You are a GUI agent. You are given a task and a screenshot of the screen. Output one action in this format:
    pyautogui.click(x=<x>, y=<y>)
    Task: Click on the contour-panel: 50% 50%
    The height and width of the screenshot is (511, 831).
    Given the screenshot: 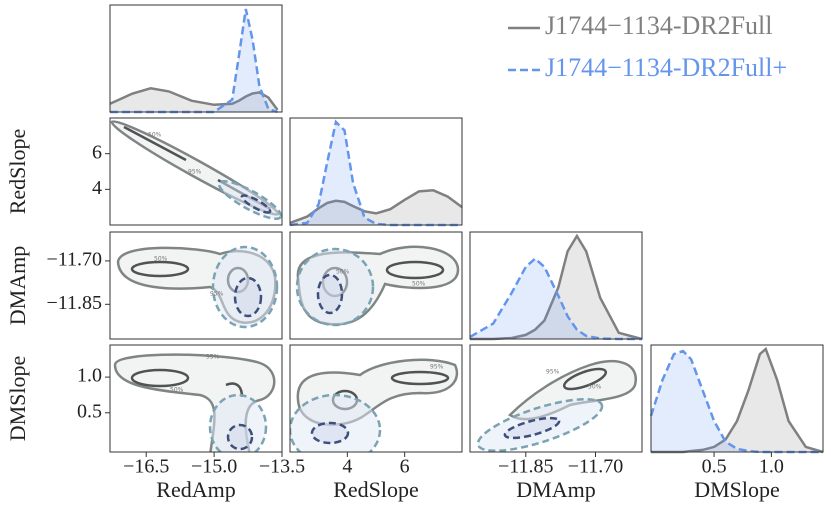 What is the action you would take?
    pyautogui.click(x=377, y=286)
    